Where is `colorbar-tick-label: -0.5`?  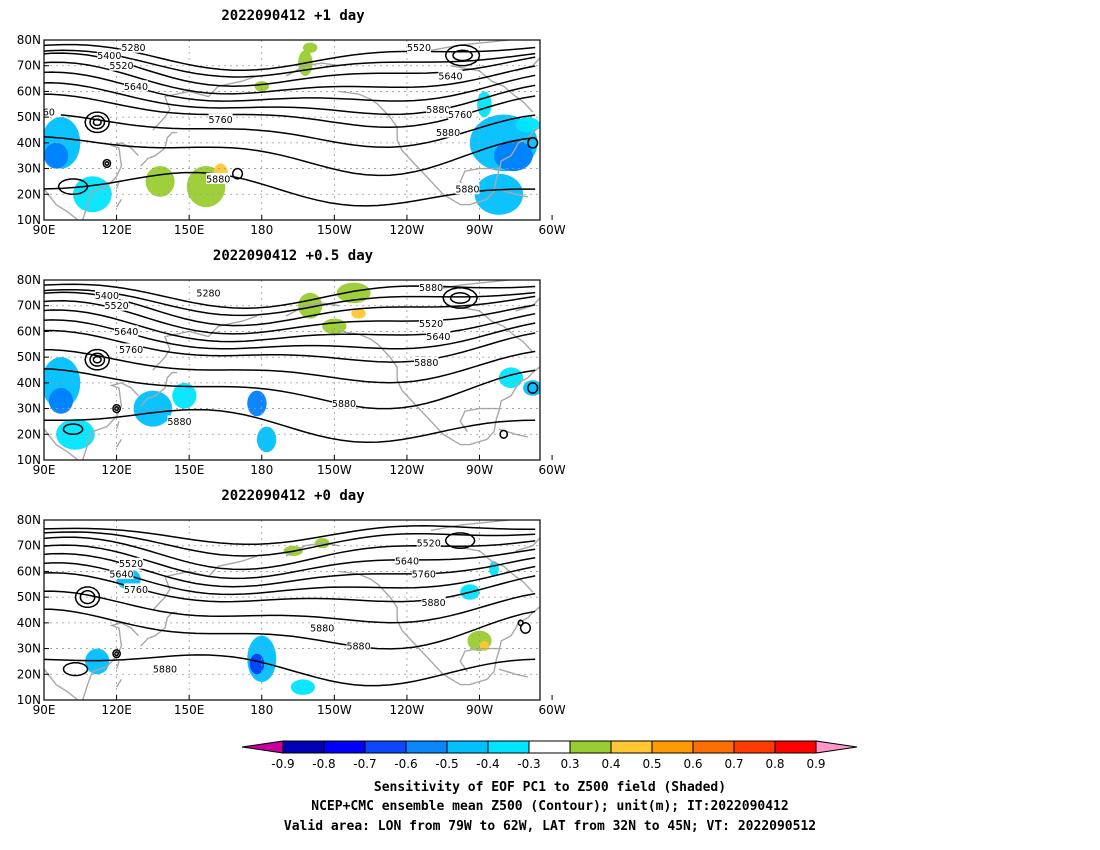
colorbar-tick-label: -0.5 is located at coordinates (446, 764).